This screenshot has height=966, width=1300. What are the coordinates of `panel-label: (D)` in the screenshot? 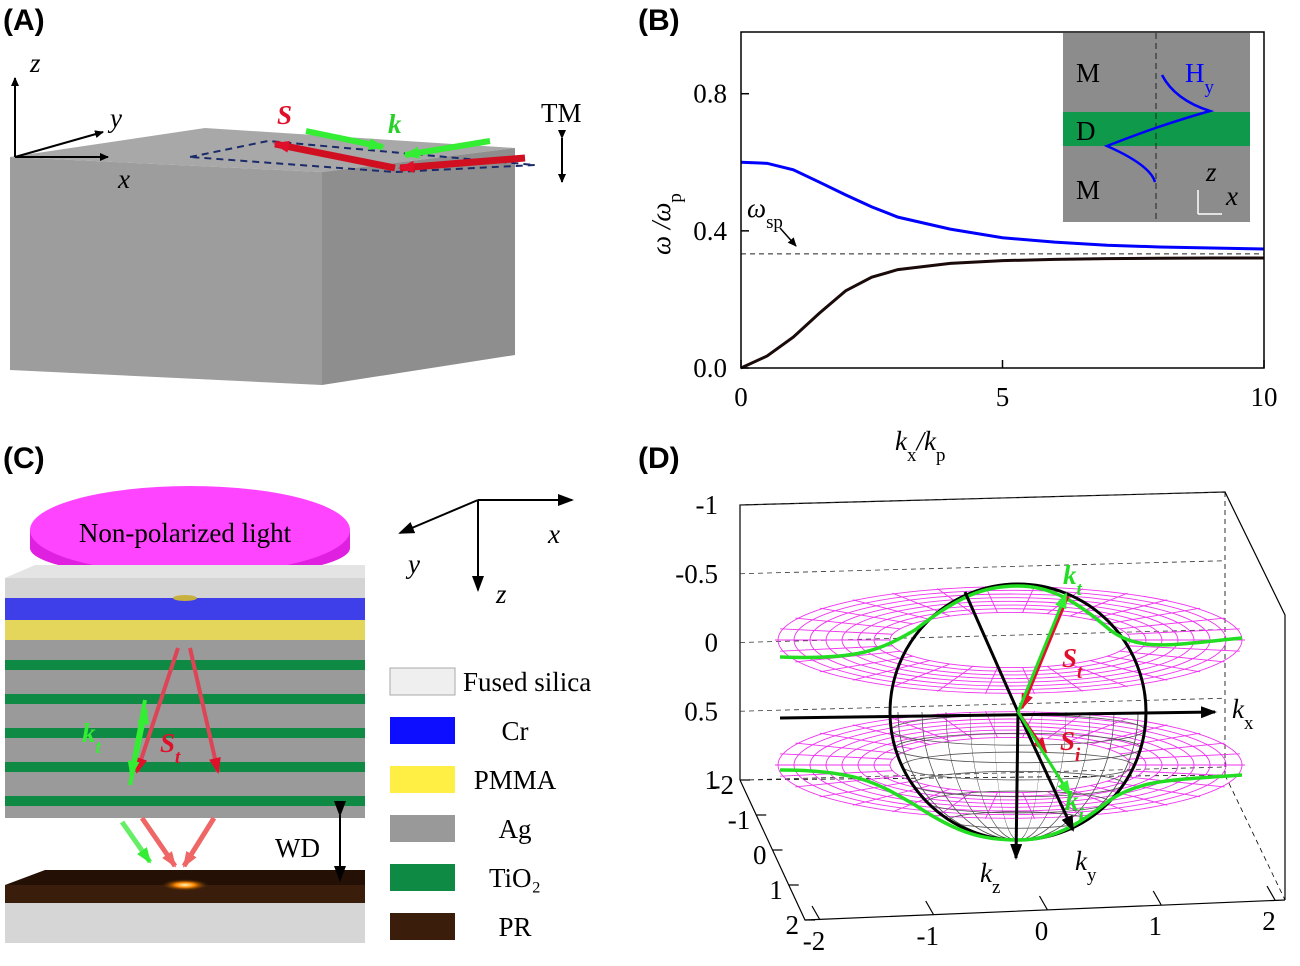 It's located at (659, 458).